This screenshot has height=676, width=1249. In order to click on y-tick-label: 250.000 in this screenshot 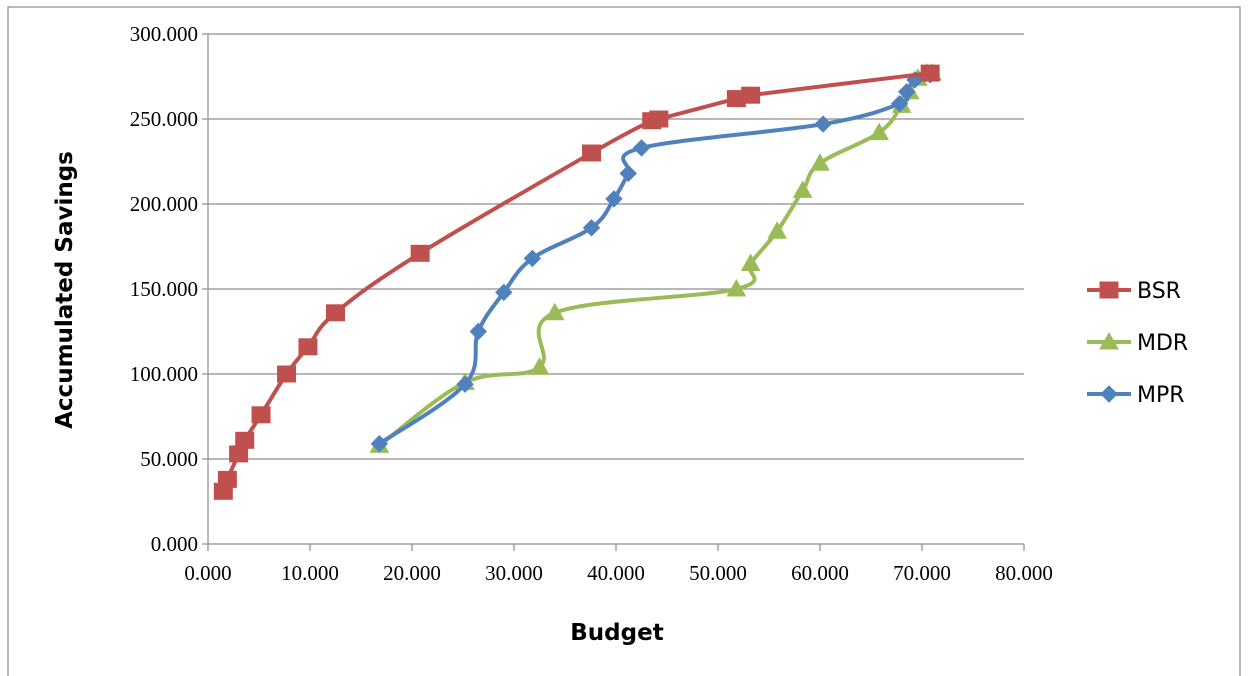, I will do `click(164, 119)`.